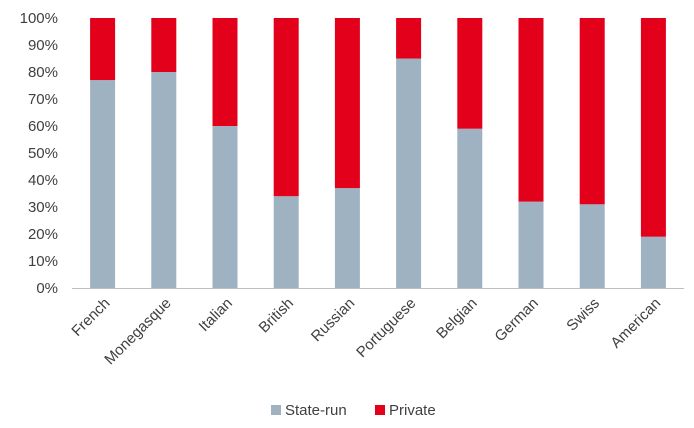 This screenshot has height=428, width=694. Describe the element at coordinates (412, 410) in the screenshot. I see `legend-label-private: Private` at that location.